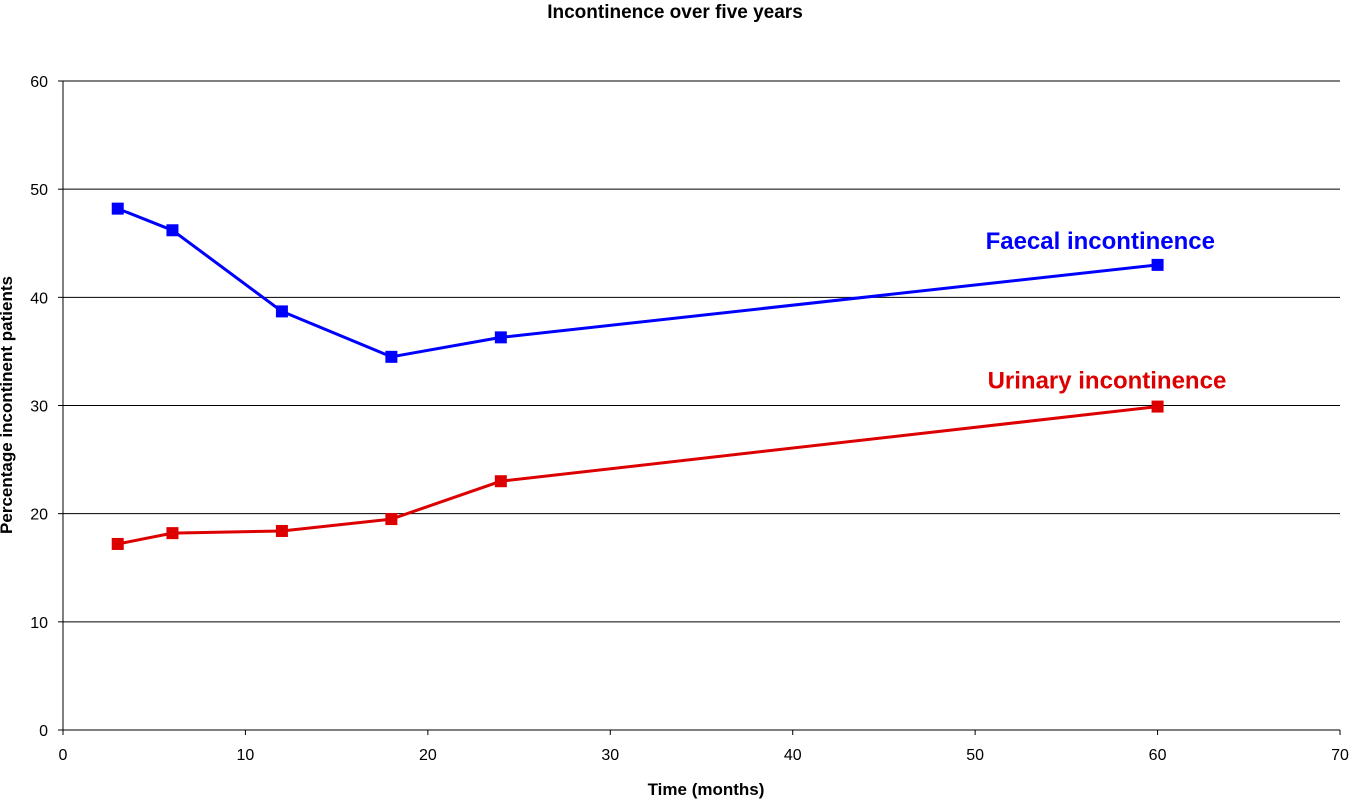 The height and width of the screenshot is (805, 1351). I want to click on y-tick-label: 20, so click(39, 515).